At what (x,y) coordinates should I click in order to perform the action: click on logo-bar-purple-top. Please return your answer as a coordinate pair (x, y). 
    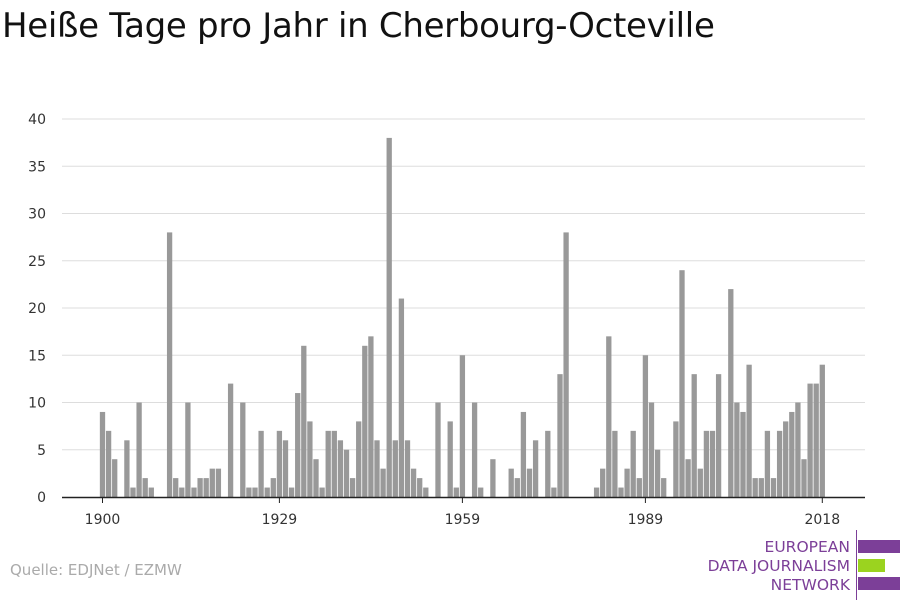
    Looking at the image, I should click on (879, 546).